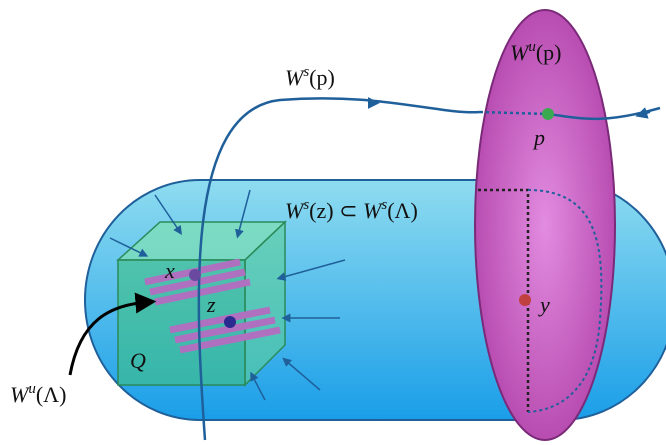  Describe the element at coordinates (525, 300) in the screenshot. I see `point-y` at that location.